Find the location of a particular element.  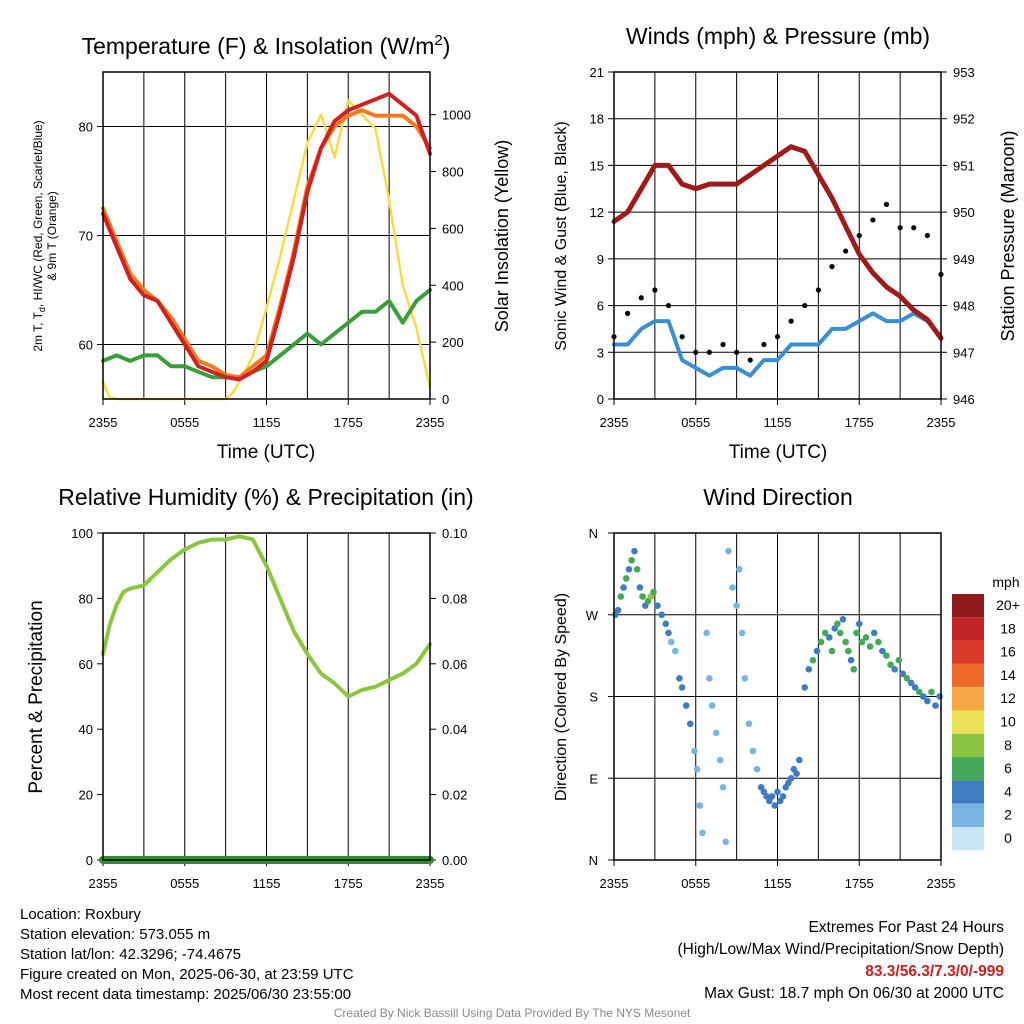

y-tick-label-right: 949 is located at coordinates (964, 259).